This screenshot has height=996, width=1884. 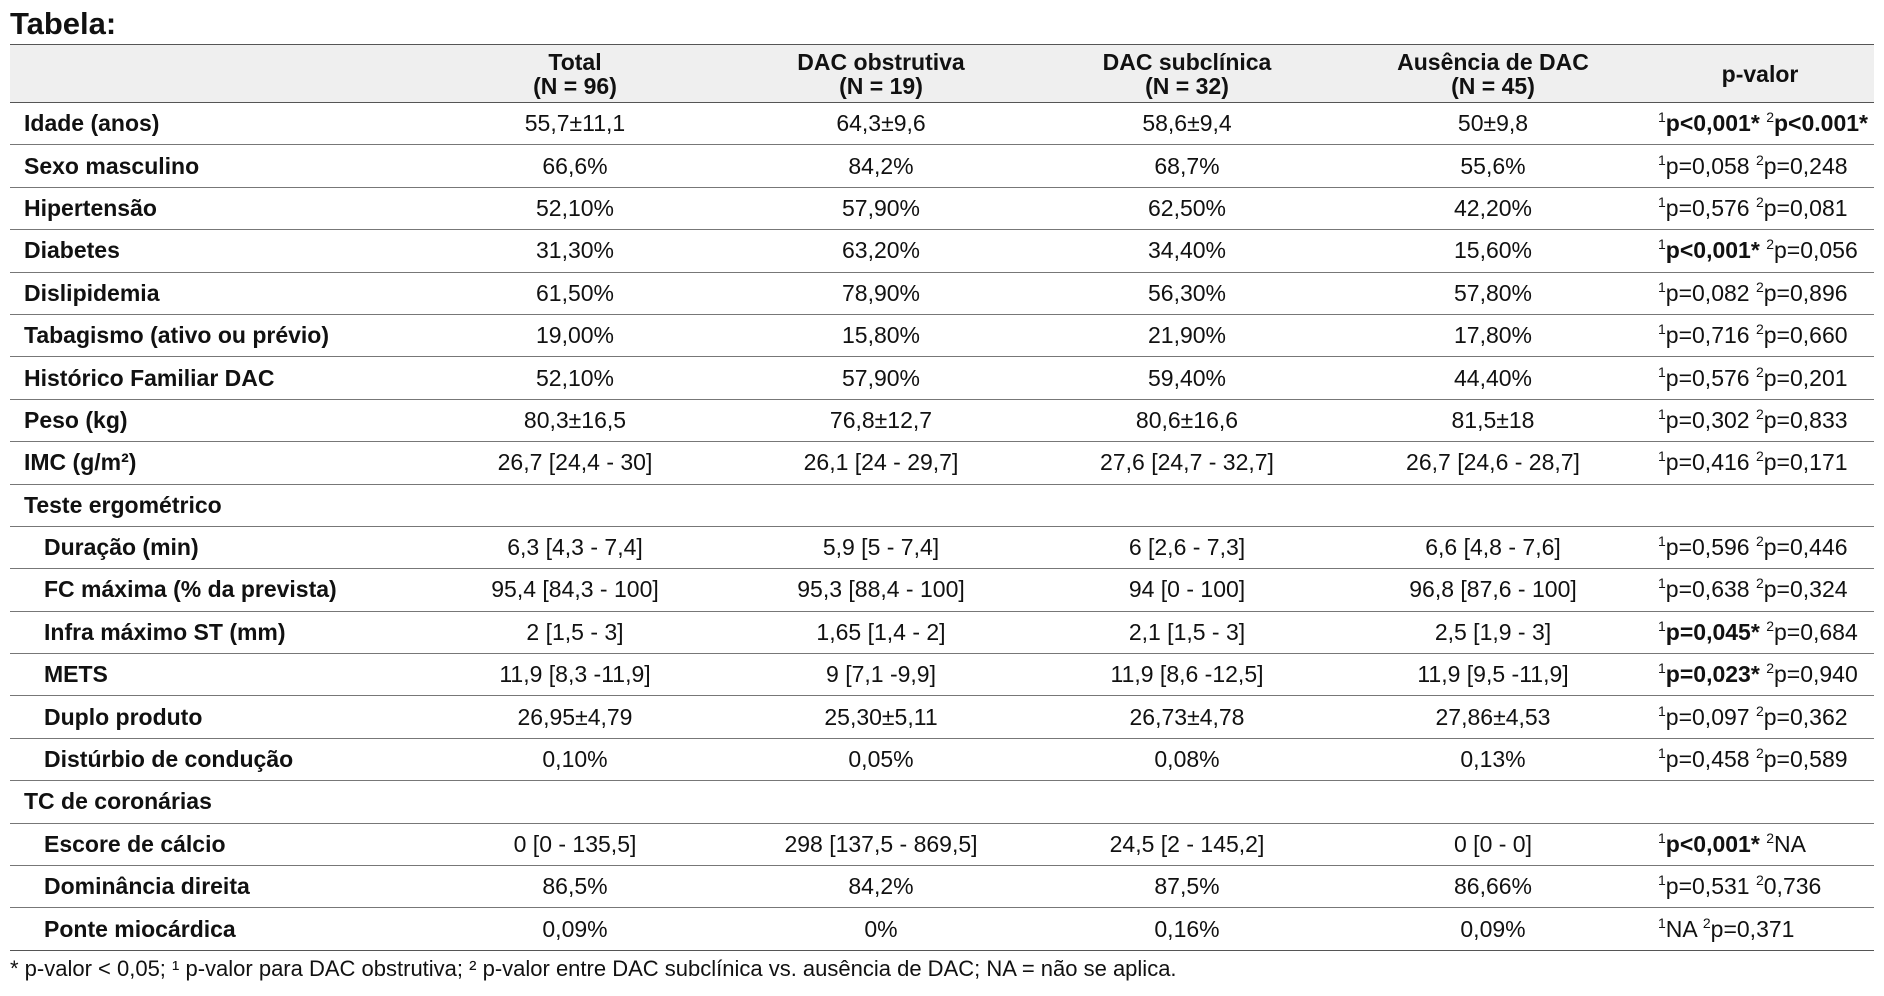 I want to click on p-value-cell: 1p=0,531 20,736, so click(x=1760, y=887).